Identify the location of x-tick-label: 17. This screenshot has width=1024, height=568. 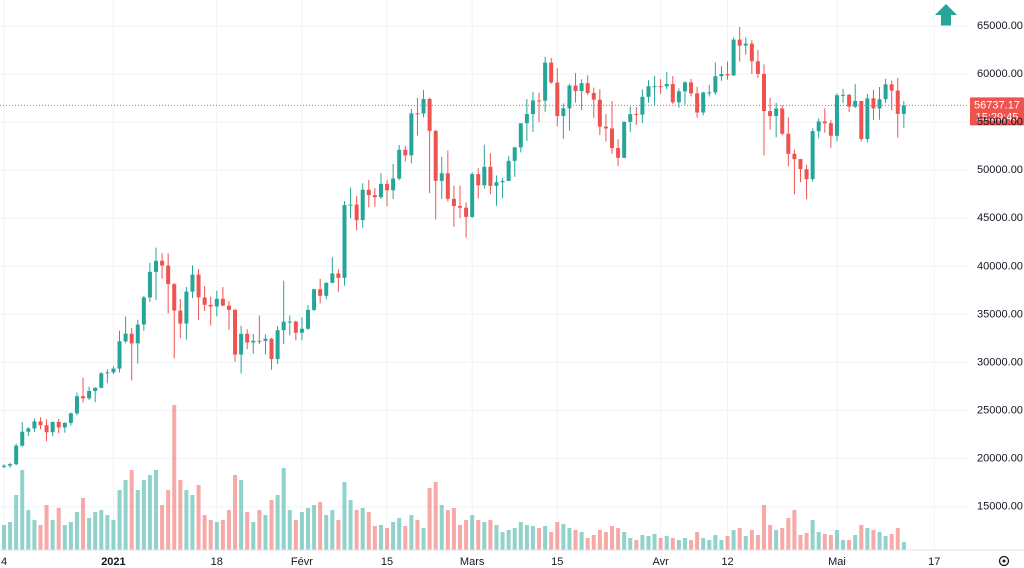
(934, 562).